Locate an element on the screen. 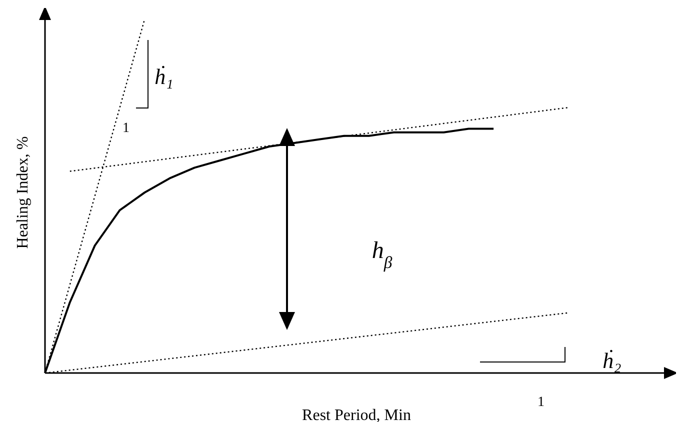  annotation: h$_{β}$ is located at coordinates (382, 255).